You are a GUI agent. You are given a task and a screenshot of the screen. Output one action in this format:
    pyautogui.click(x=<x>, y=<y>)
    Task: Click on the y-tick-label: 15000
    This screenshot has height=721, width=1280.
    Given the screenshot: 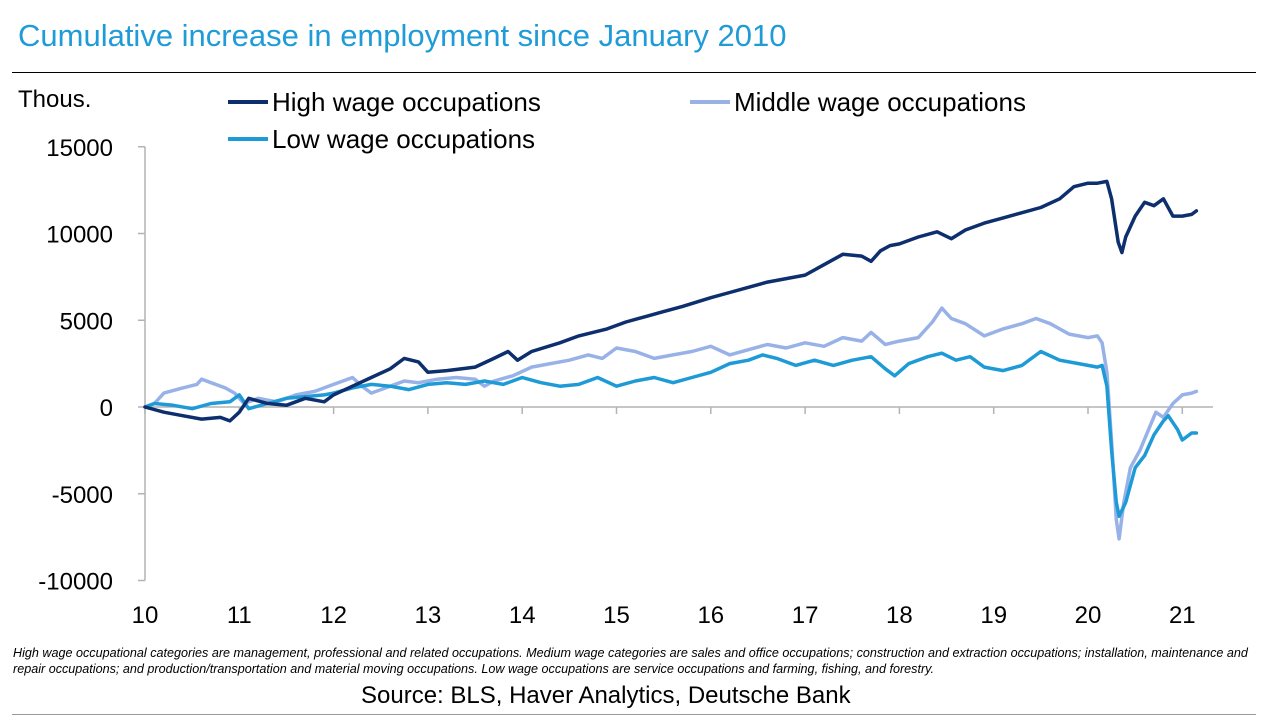 What is the action you would take?
    pyautogui.click(x=79, y=148)
    